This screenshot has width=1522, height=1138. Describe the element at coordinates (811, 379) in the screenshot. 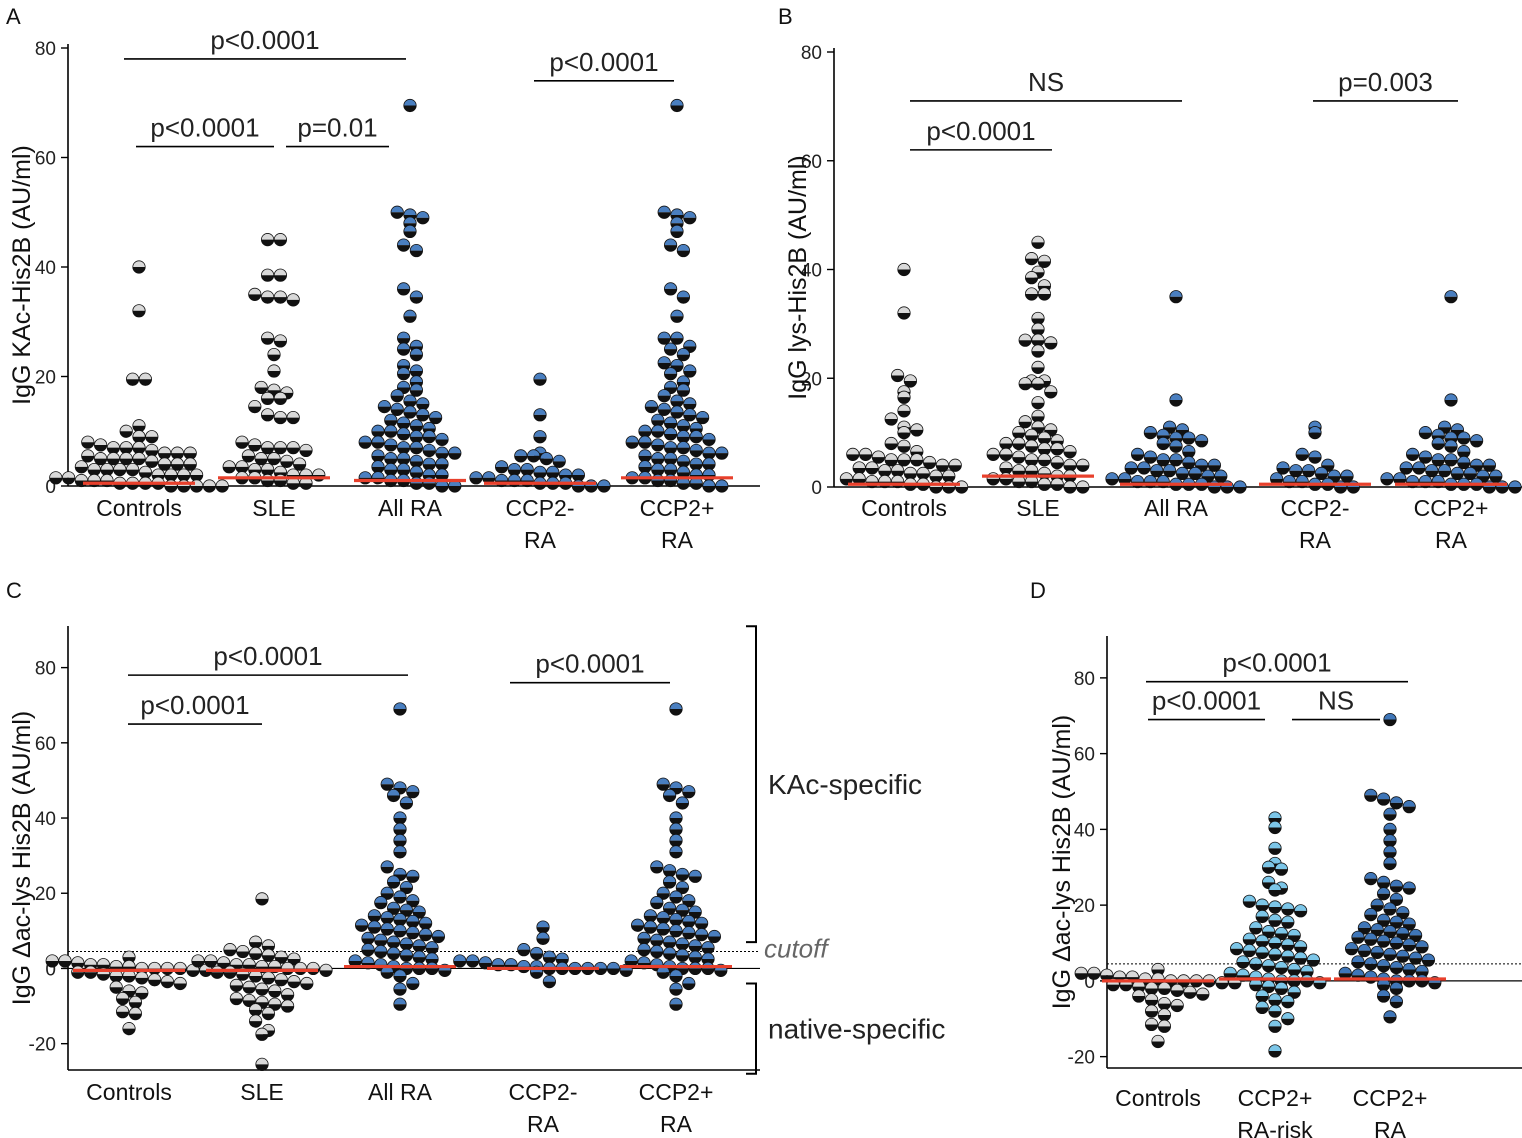

I see `y-tick-label: 20` at that location.